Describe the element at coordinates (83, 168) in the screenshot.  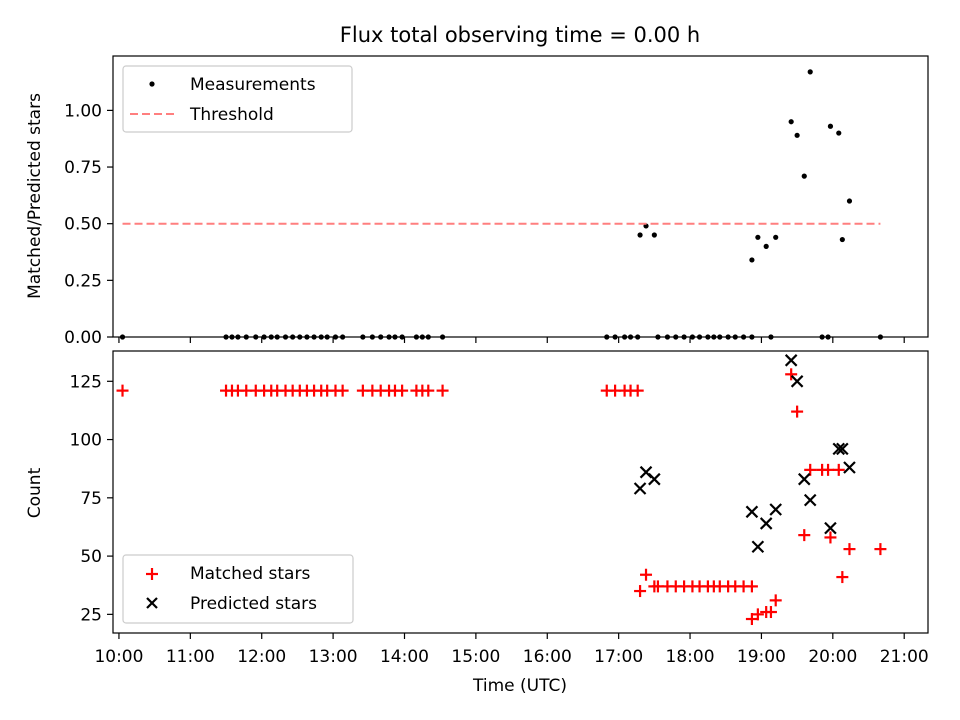
I see `y-tick-label: 0.75` at that location.